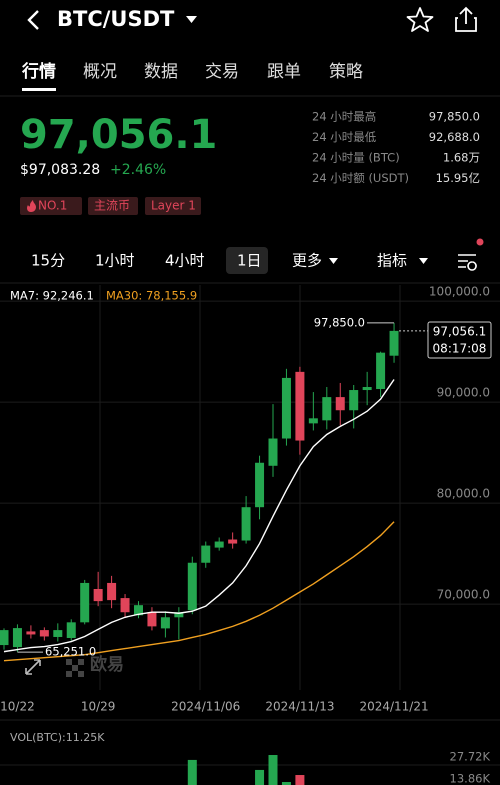 The height and width of the screenshot is (785, 500). Describe the element at coordinates (346, 72) in the screenshot. I see `tab: 策略` at that location.